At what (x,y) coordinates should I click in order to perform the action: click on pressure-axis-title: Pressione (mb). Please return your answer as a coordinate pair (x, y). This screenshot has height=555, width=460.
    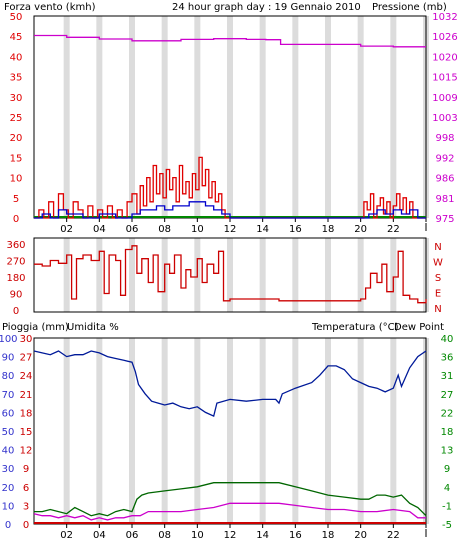
    Looking at the image, I should click on (409, 7).